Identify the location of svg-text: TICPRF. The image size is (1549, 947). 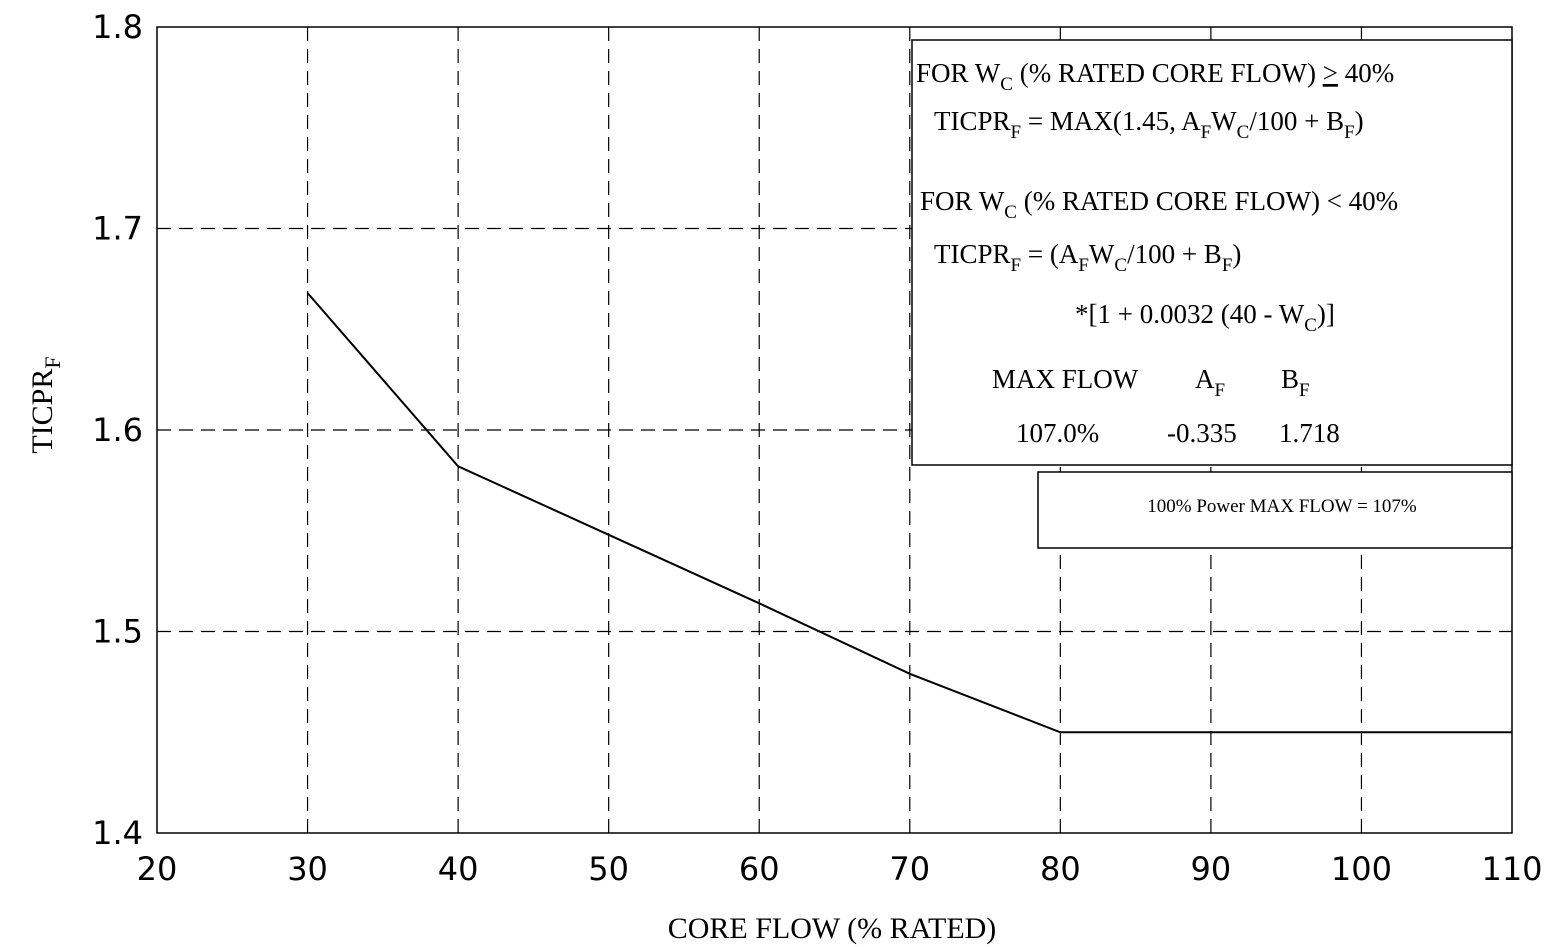
(45, 404).